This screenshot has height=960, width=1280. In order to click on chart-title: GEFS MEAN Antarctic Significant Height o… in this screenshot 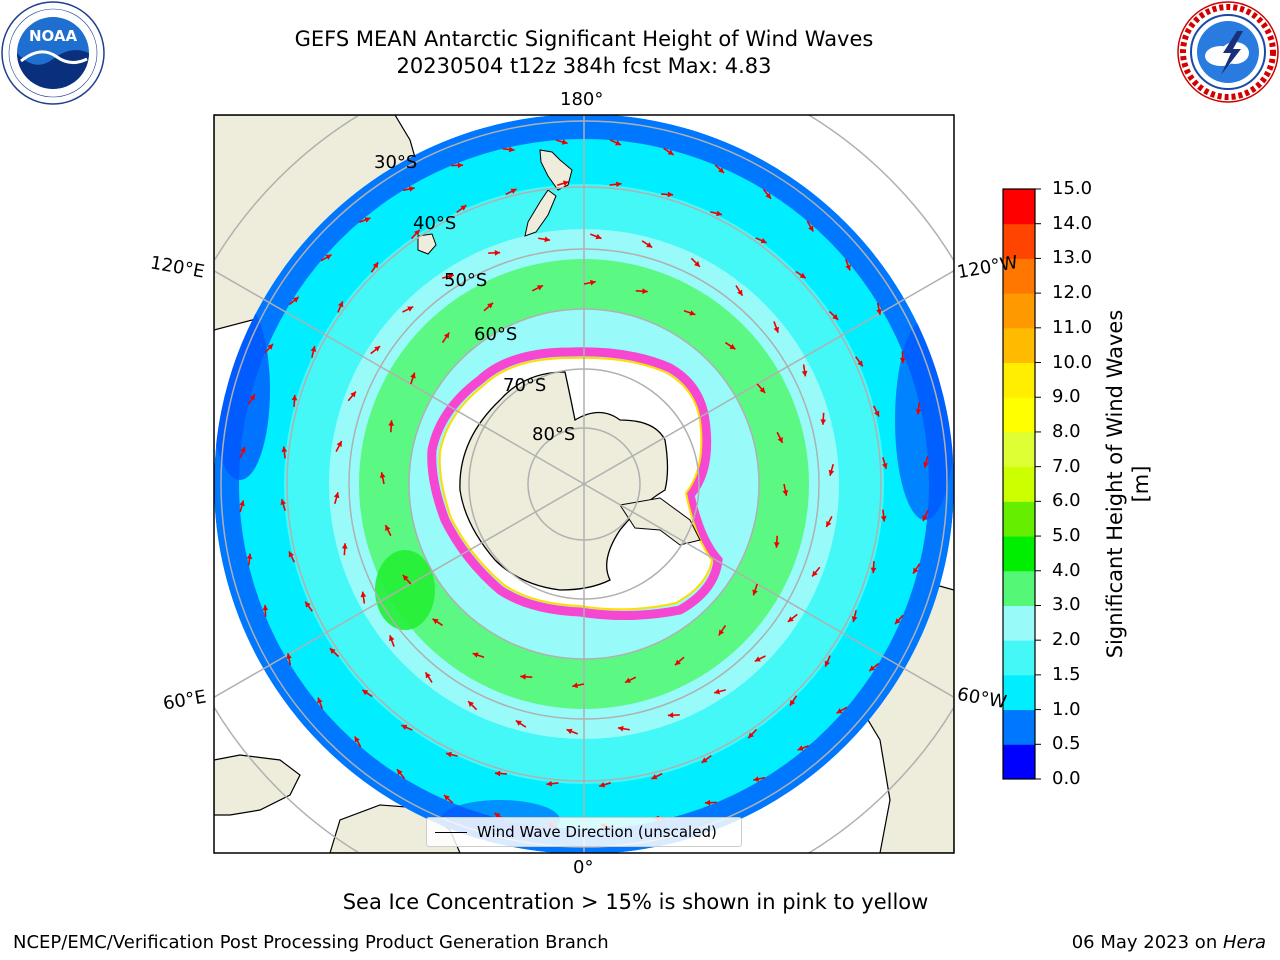, I will do `click(584, 39)`.